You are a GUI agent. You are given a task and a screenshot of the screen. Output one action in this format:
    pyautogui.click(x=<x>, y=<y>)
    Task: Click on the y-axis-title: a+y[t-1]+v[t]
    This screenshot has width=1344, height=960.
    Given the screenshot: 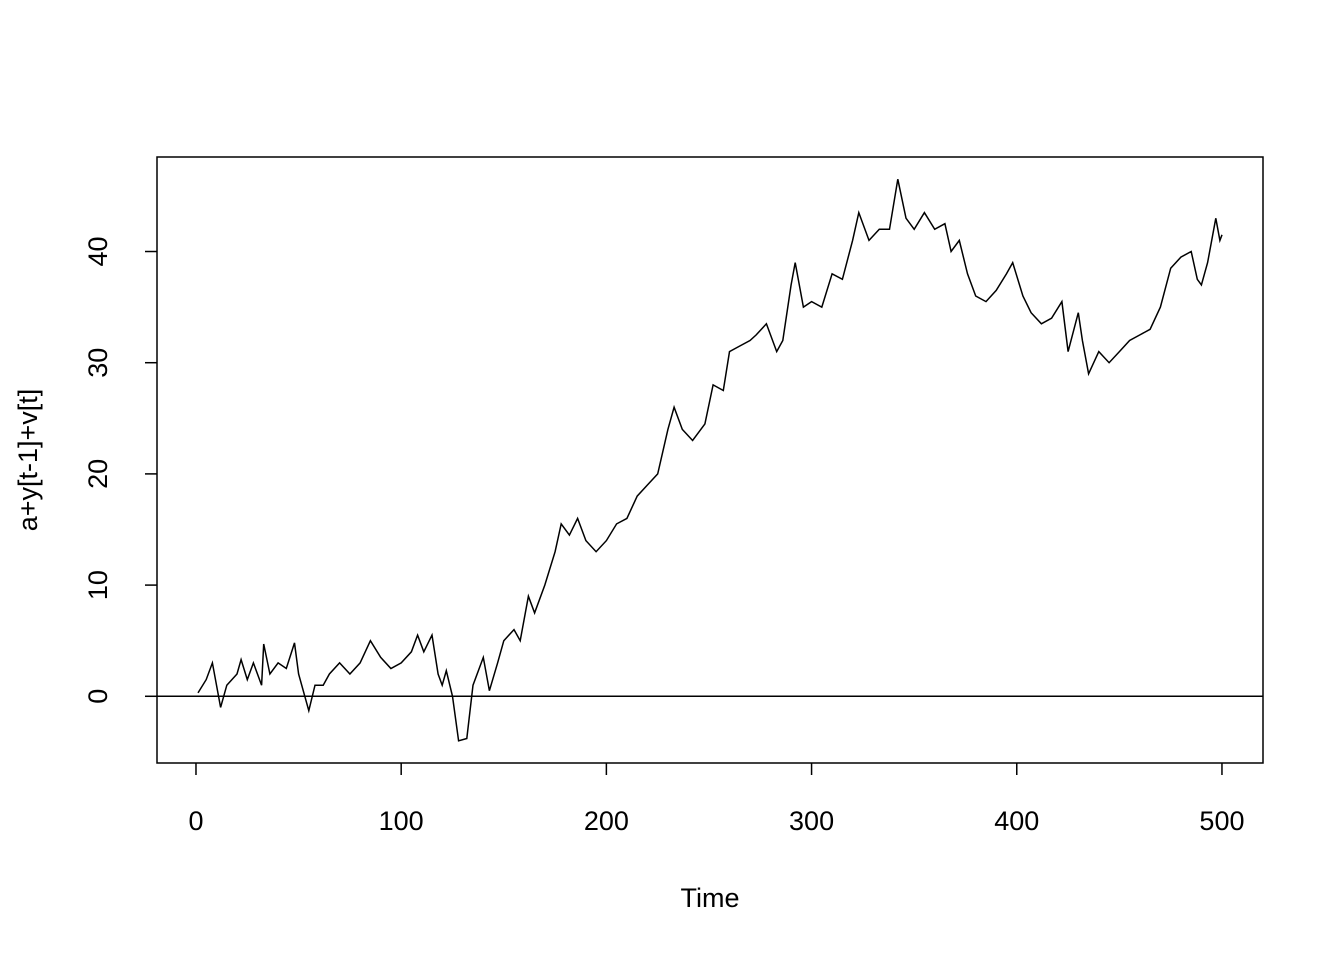 What is the action you would take?
    pyautogui.click(x=28, y=460)
    